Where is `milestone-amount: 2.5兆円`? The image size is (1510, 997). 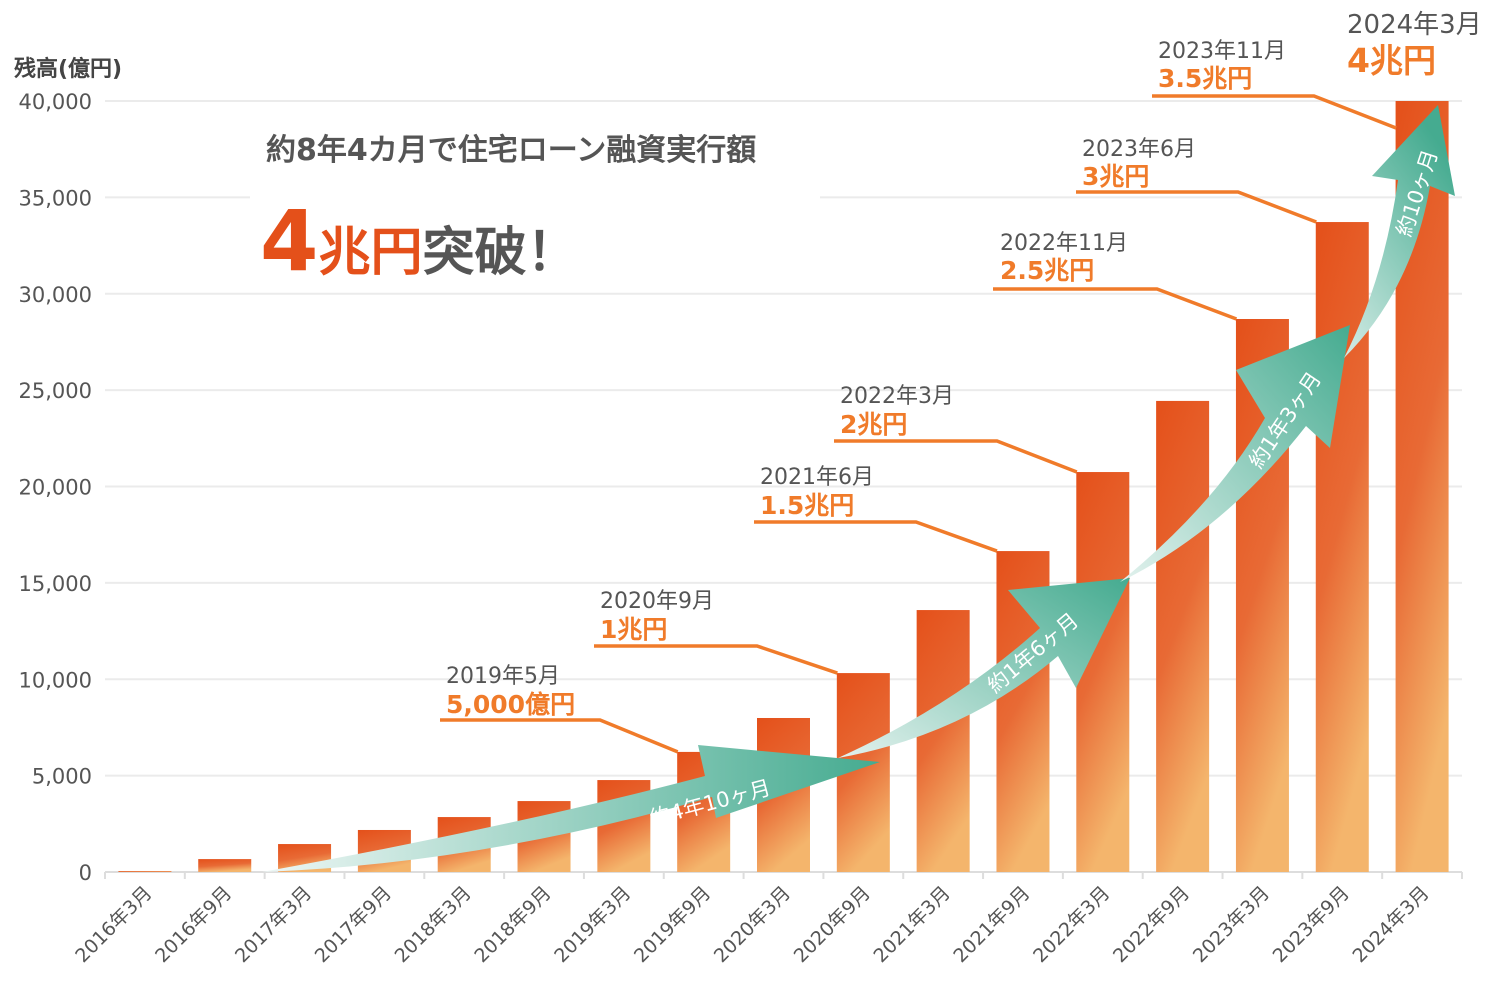
milestone-amount: 2.5兆円 is located at coordinates (1047, 270).